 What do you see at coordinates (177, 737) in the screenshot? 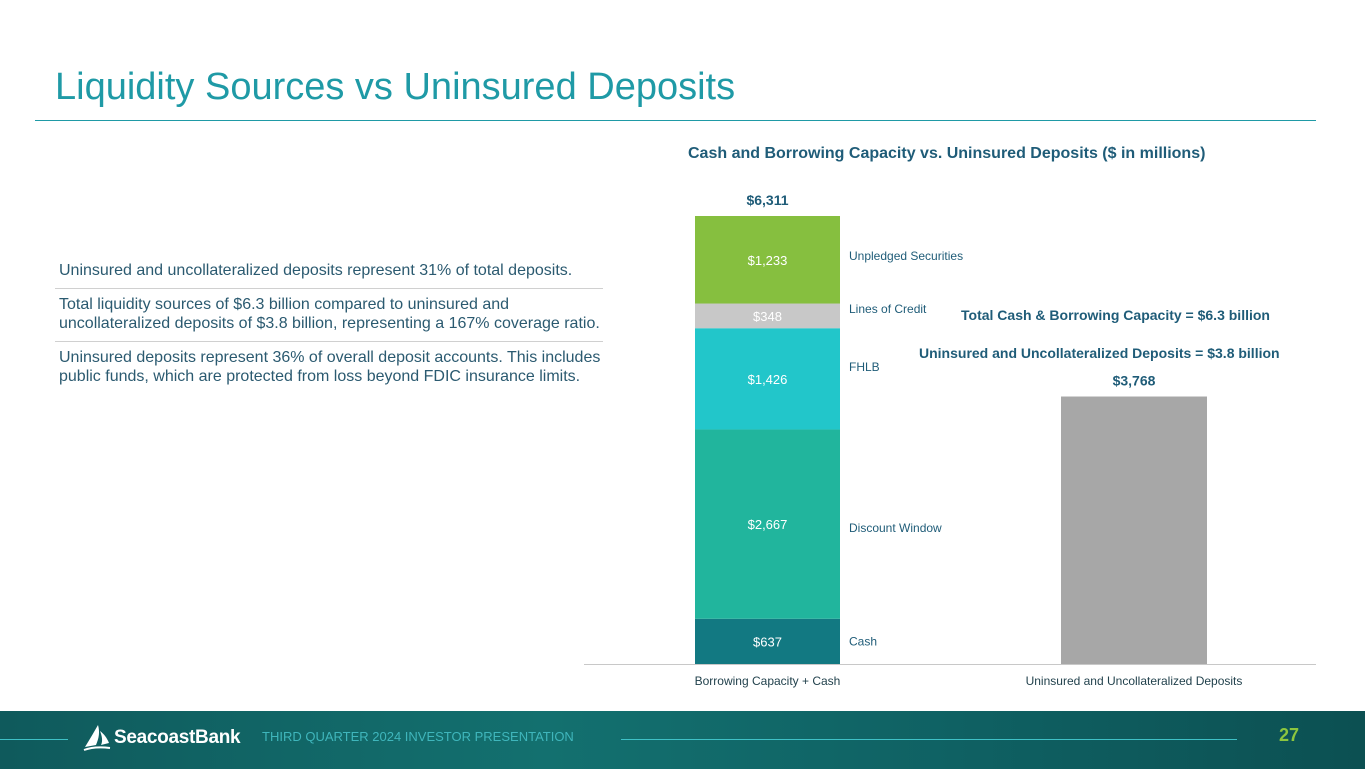
I see `brand-name: SeacoastBank` at bounding box center [177, 737].